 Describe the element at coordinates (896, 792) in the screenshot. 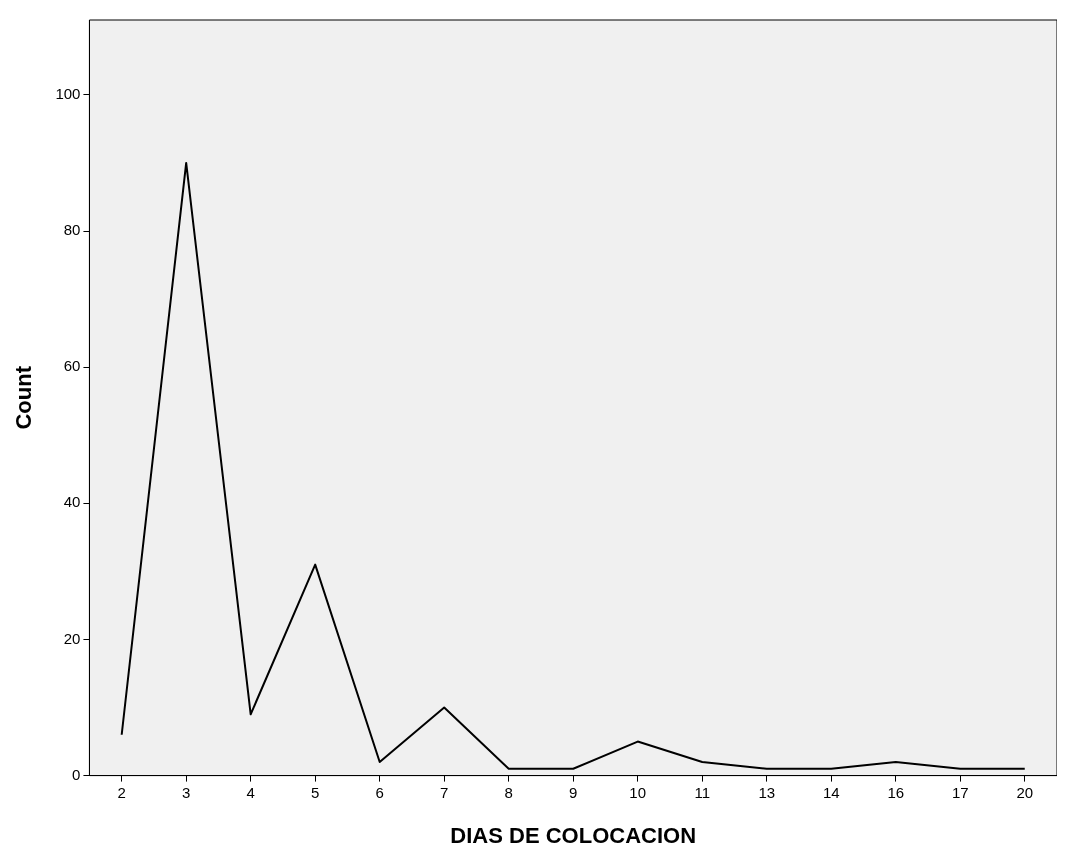

I see `x-tick-label: 16` at that location.